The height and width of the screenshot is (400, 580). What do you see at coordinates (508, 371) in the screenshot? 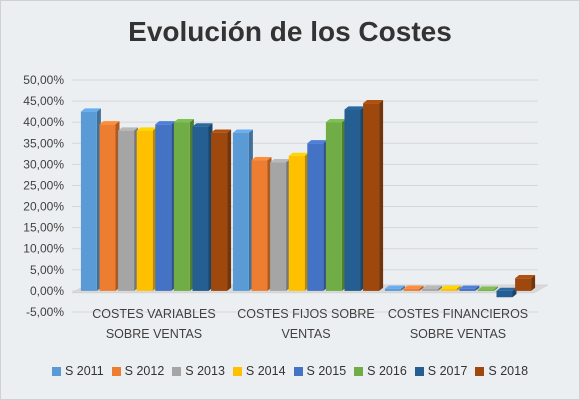
I see `legend-label: S 2018` at bounding box center [508, 371].